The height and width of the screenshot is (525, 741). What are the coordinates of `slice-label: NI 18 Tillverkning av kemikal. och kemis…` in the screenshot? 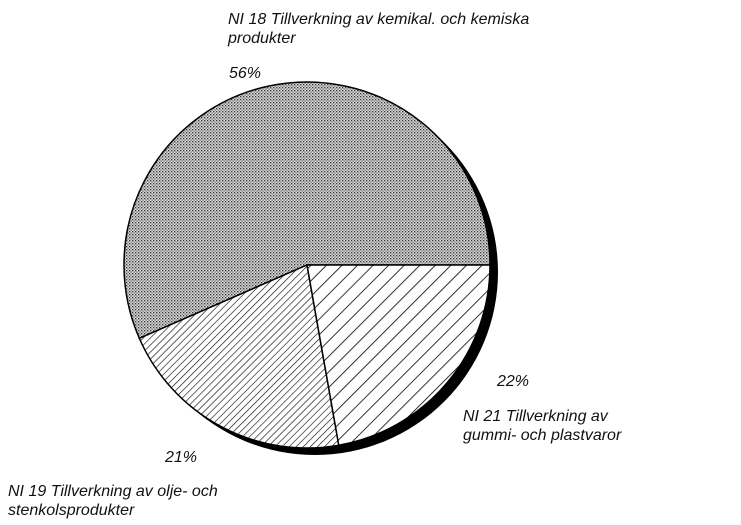 It's located at (379, 29).